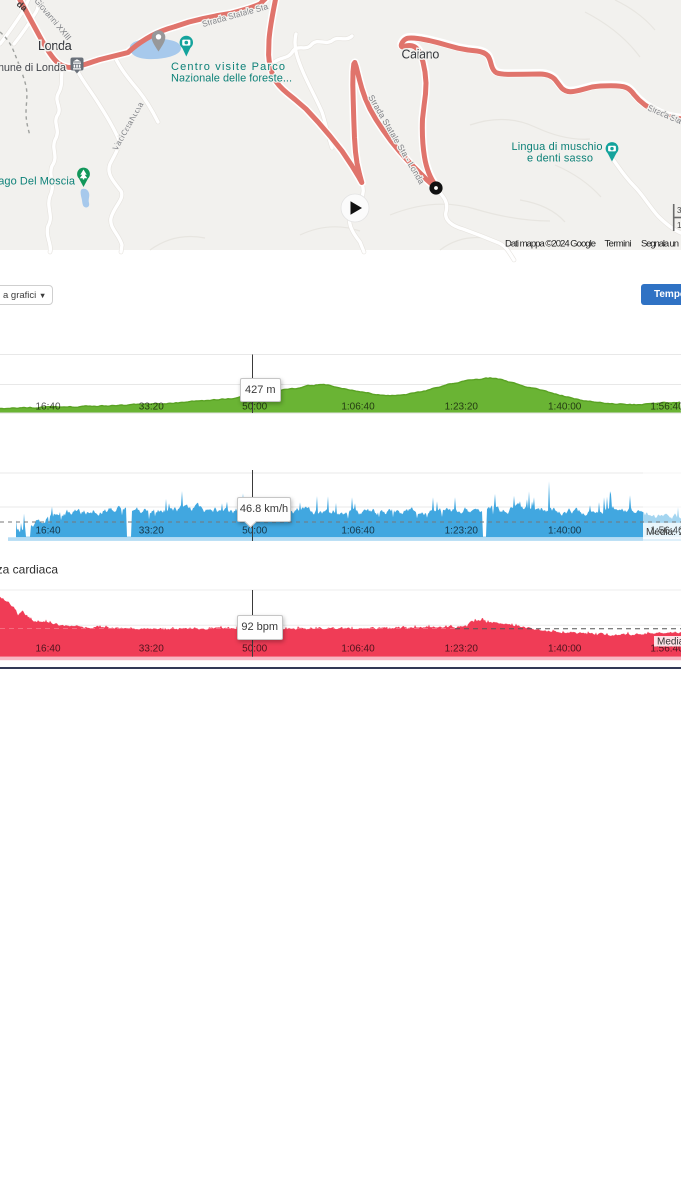 The height and width of the screenshot is (1200, 681). What do you see at coordinates (557, 147) in the screenshot?
I see `svg-text: Lingua di muschio` at bounding box center [557, 147].